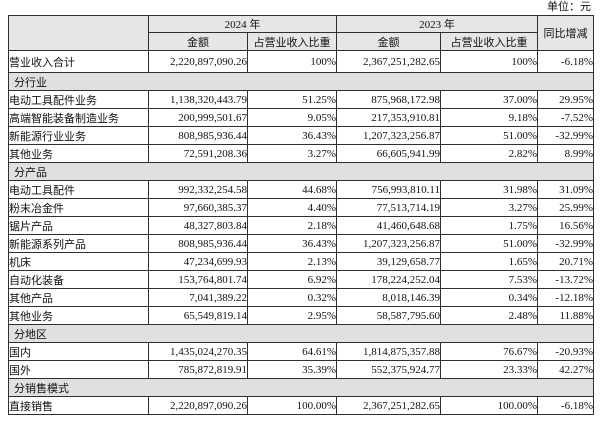 The width and height of the screenshot is (600, 423). Describe the element at coordinates (489, 405) in the screenshot. I see `ratio-2023: 100.00%` at that location.